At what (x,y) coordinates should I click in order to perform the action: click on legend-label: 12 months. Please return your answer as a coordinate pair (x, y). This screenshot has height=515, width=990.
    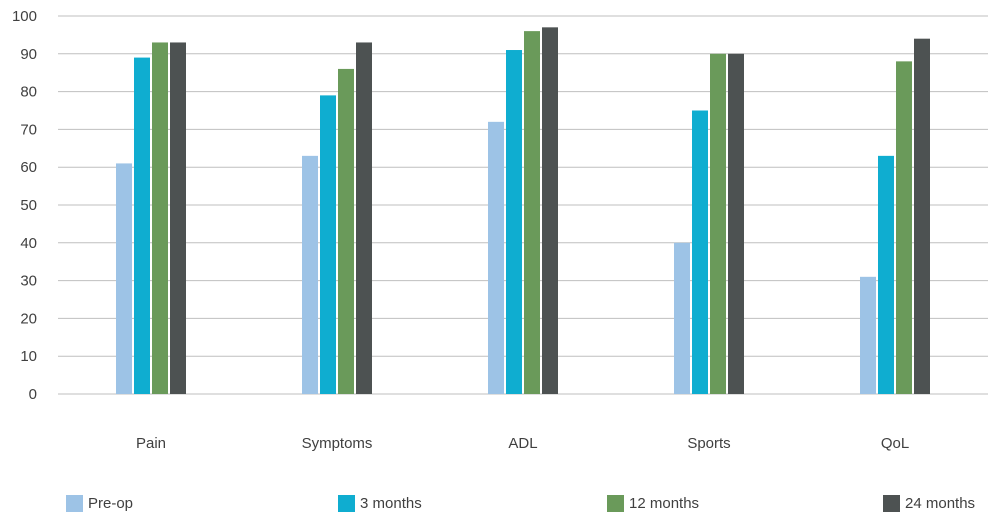
    Looking at the image, I should click on (664, 503).